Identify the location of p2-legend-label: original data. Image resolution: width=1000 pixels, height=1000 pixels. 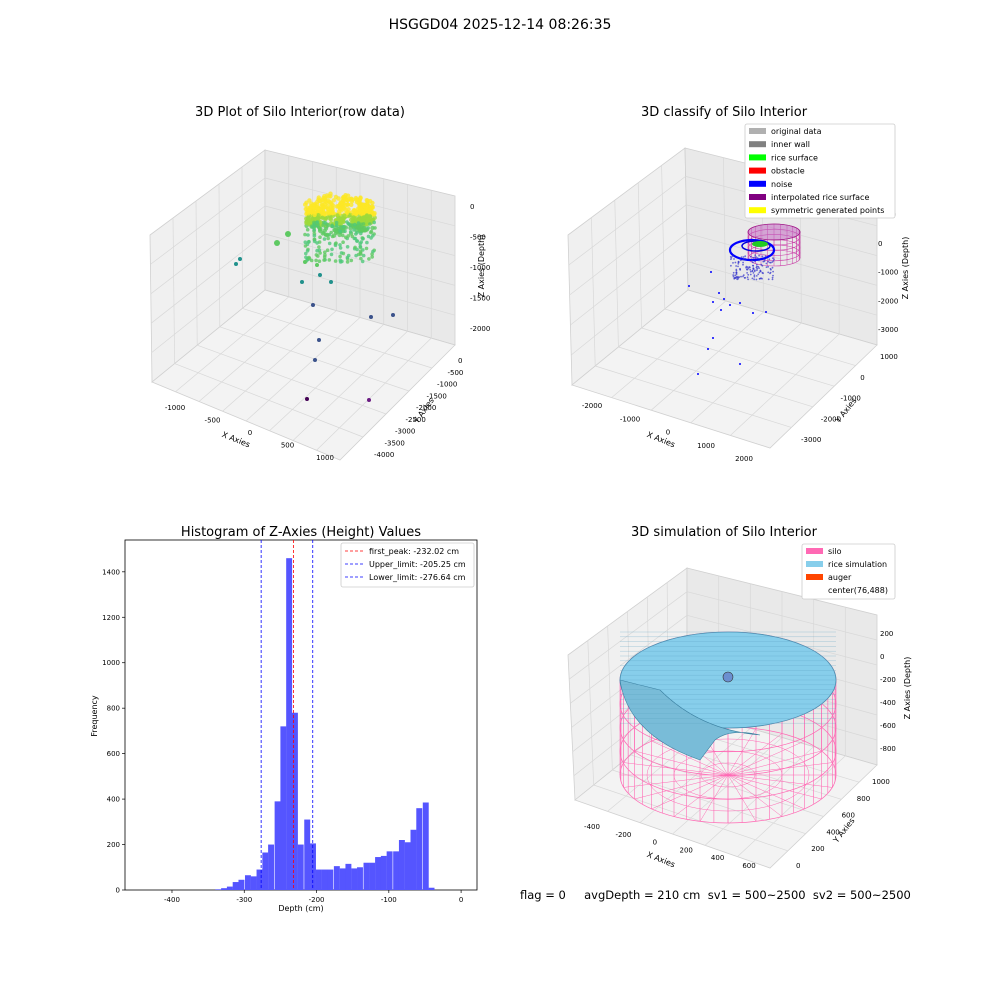
(796, 131).